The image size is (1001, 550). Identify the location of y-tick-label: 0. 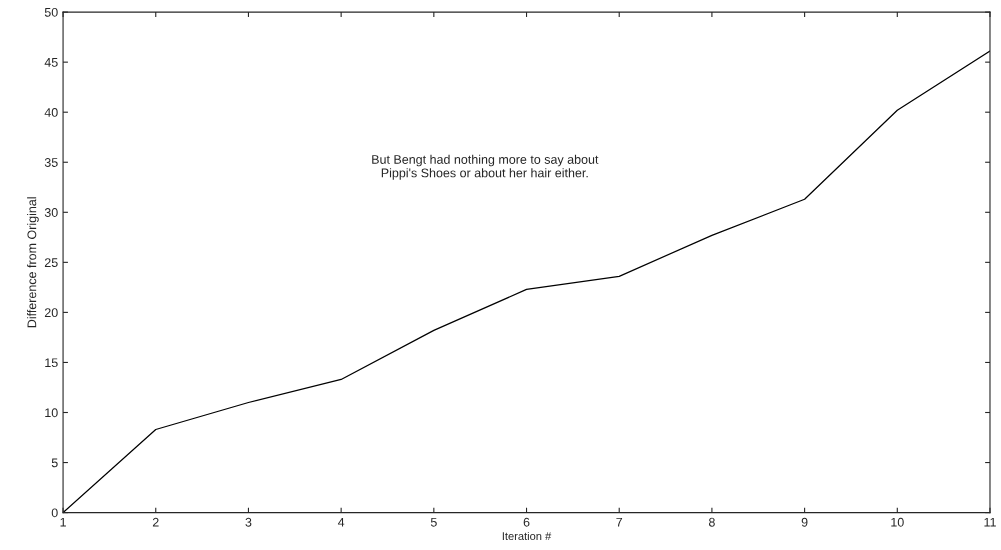
(54, 513).